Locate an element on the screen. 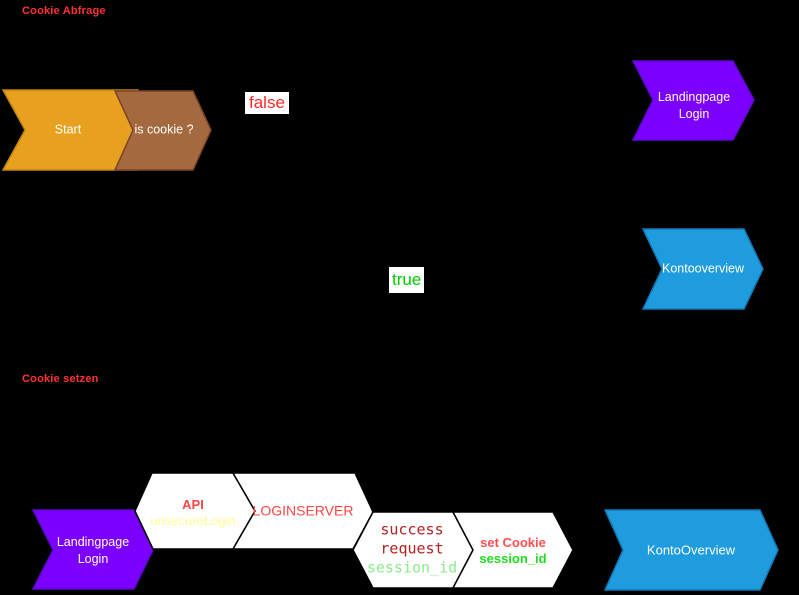 Image resolution: width=799 pixels, height=595 pixels. success-request-chevron is located at coordinates (413, 550).